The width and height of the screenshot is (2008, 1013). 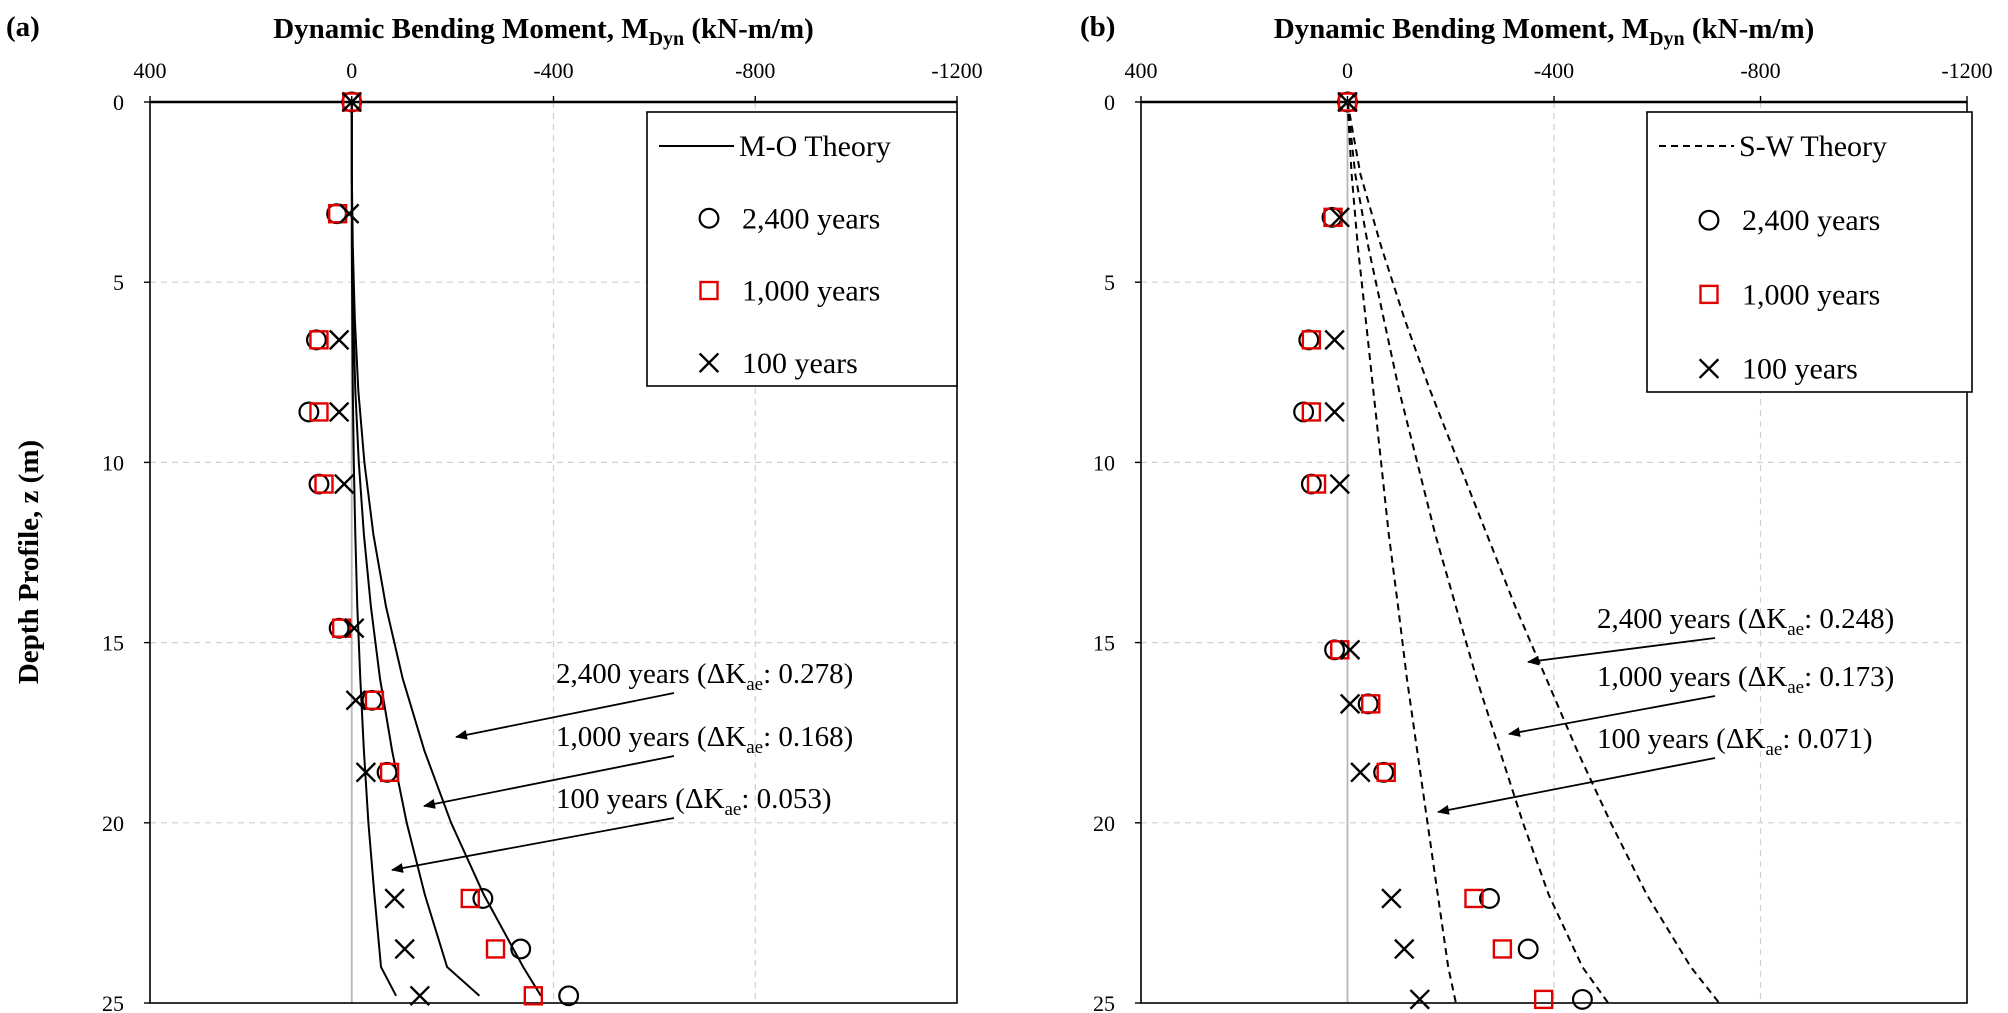 What do you see at coordinates (1097, 27) in the screenshot?
I see `panel-b-label: (b)` at bounding box center [1097, 27].